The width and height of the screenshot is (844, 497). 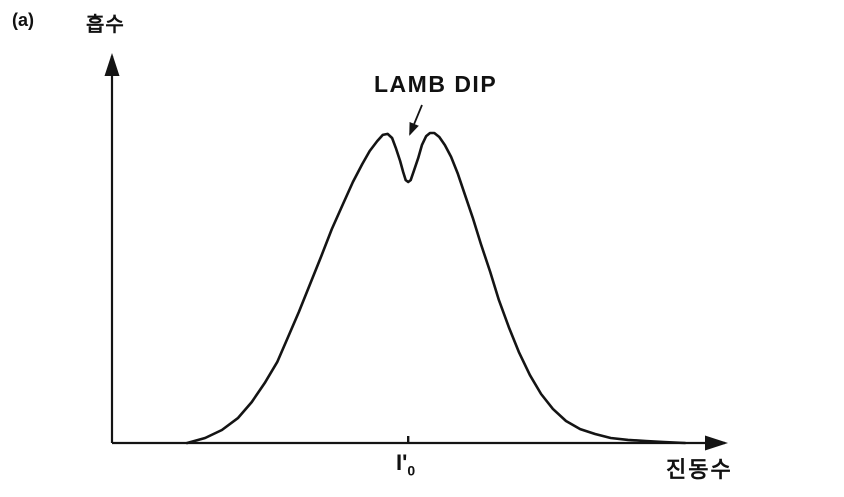 What do you see at coordinates (105, 25) in the screenshot?
I see `y-axis-label: 흡수` at bounding box center [105, 25].